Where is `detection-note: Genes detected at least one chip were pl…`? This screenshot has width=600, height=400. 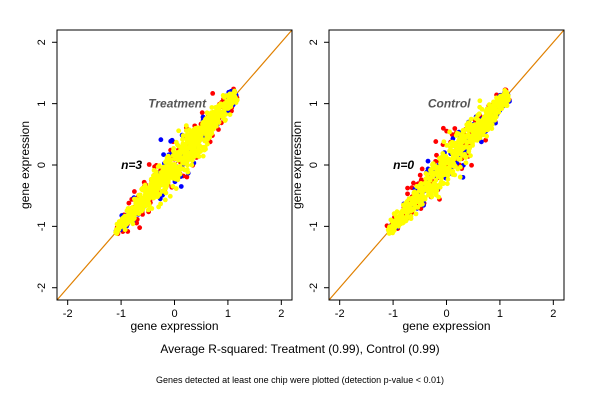 detection-note: Genes detected at least one chip were pl… is located at coordinates (300, 380).